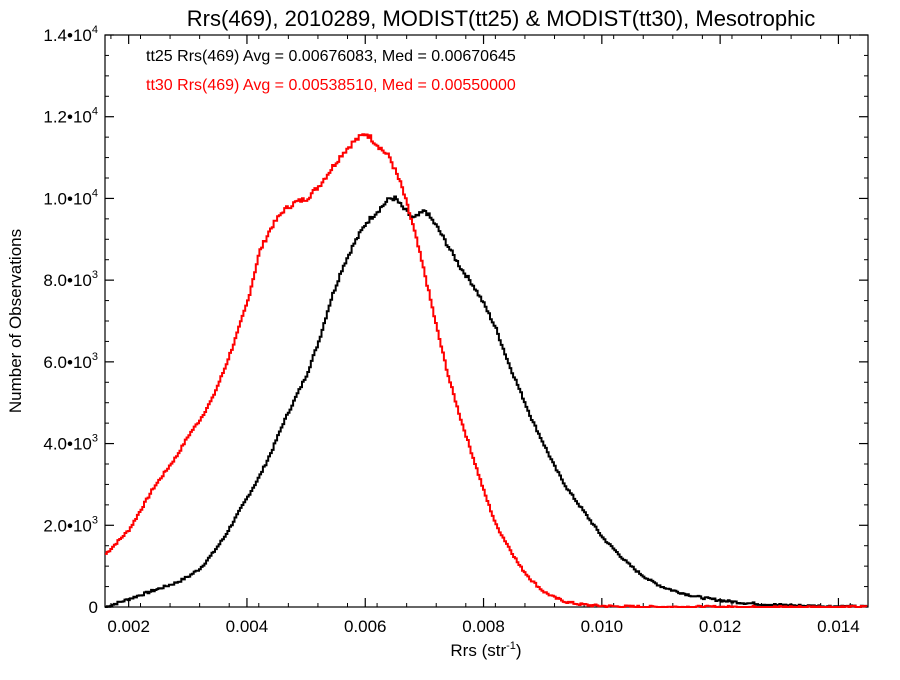  Describe the element at coordinates (519, 650) in the screenshot. I see `x-axis-label-close: )` at that location.